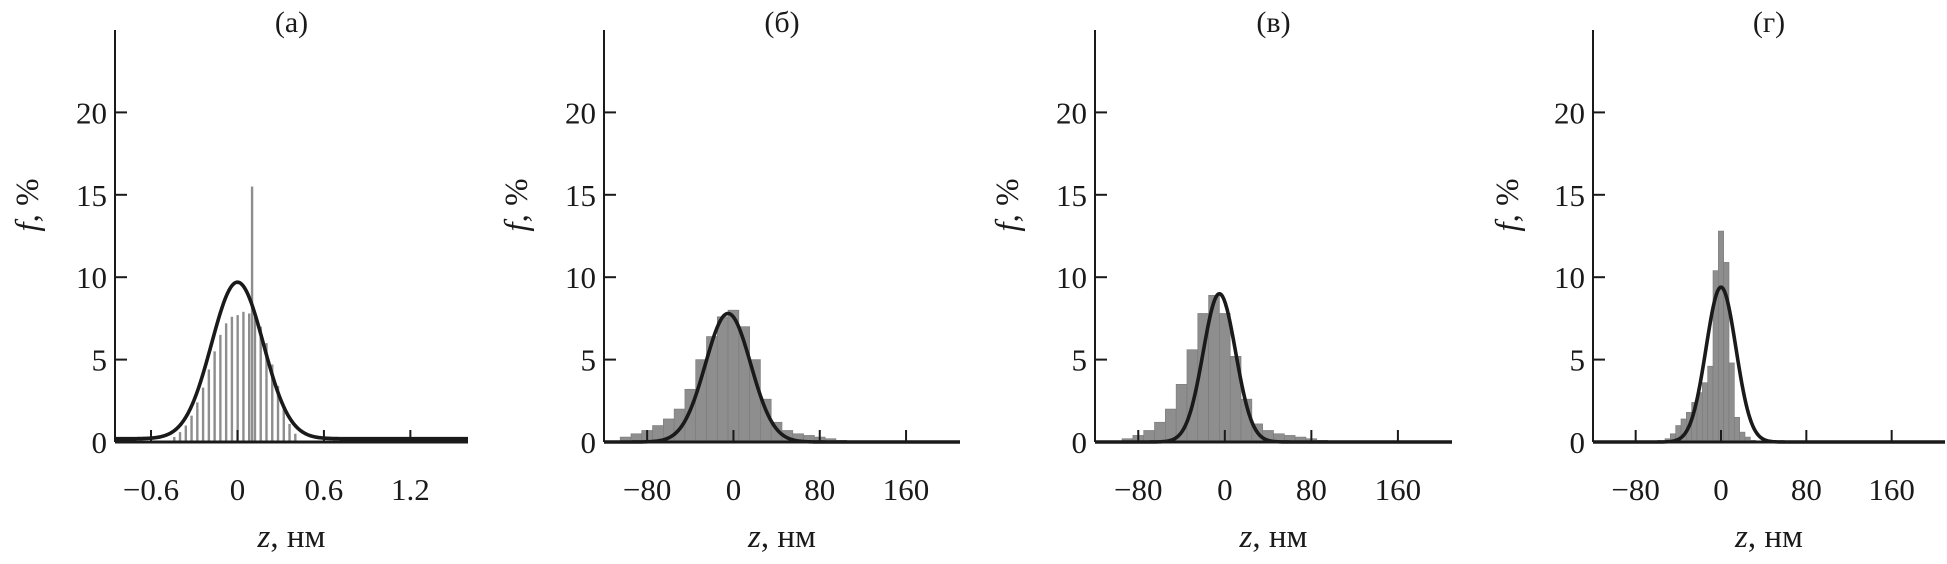 The width and height of the screenshot is (1947, 564). I want to click on x-tick-label: −0.6, so click(151, 489).